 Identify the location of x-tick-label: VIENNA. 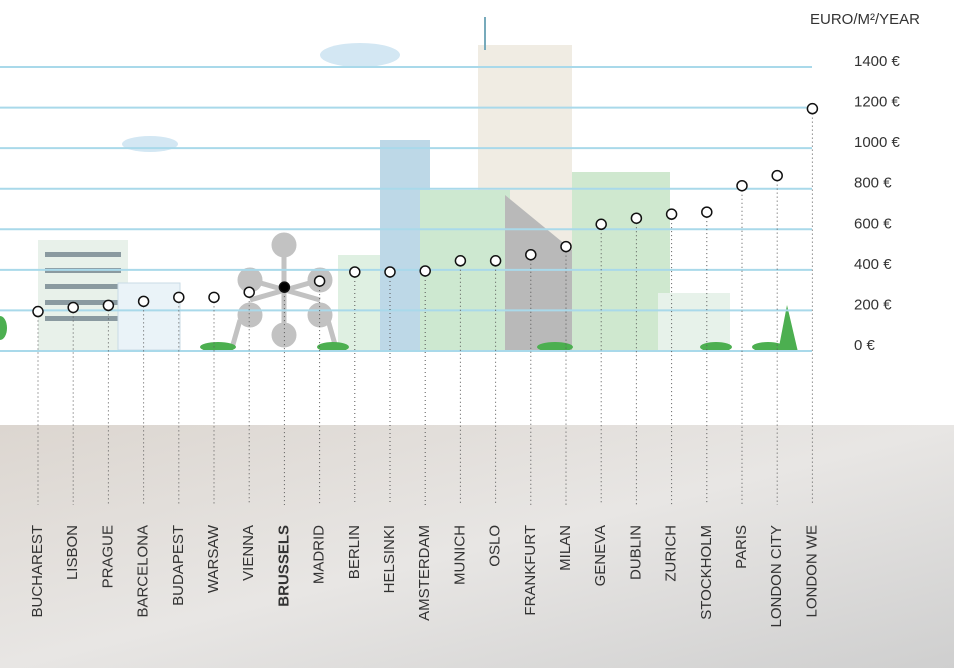
(248, 553).